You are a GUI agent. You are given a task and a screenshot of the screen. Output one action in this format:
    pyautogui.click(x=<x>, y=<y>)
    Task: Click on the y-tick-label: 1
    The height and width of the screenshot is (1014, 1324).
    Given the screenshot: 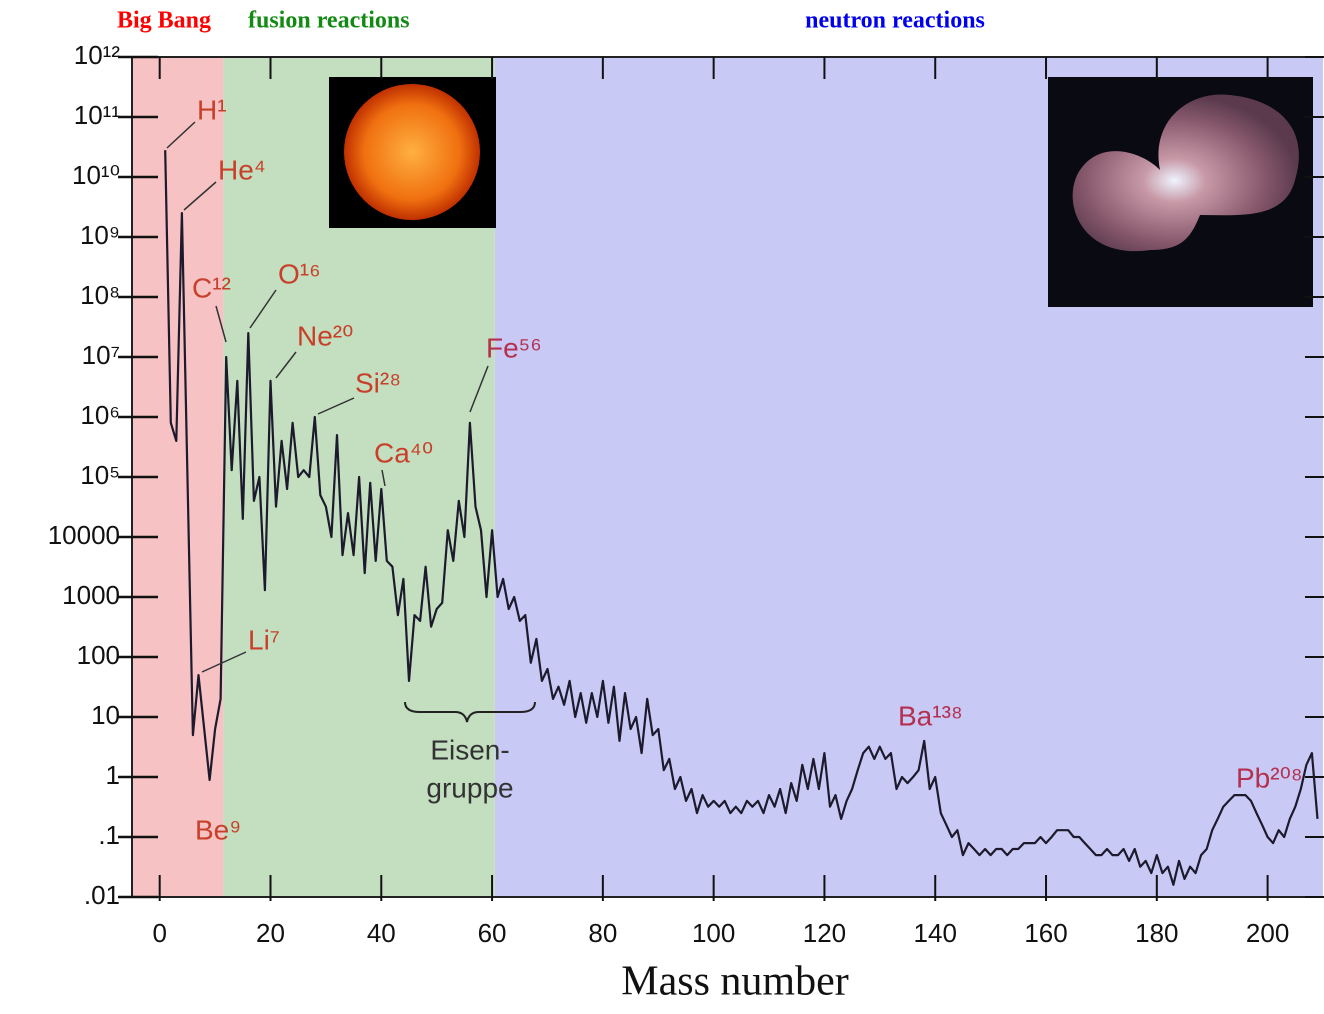 What is the action you would take?
    pyautogui.click(x=113, y=775)
    